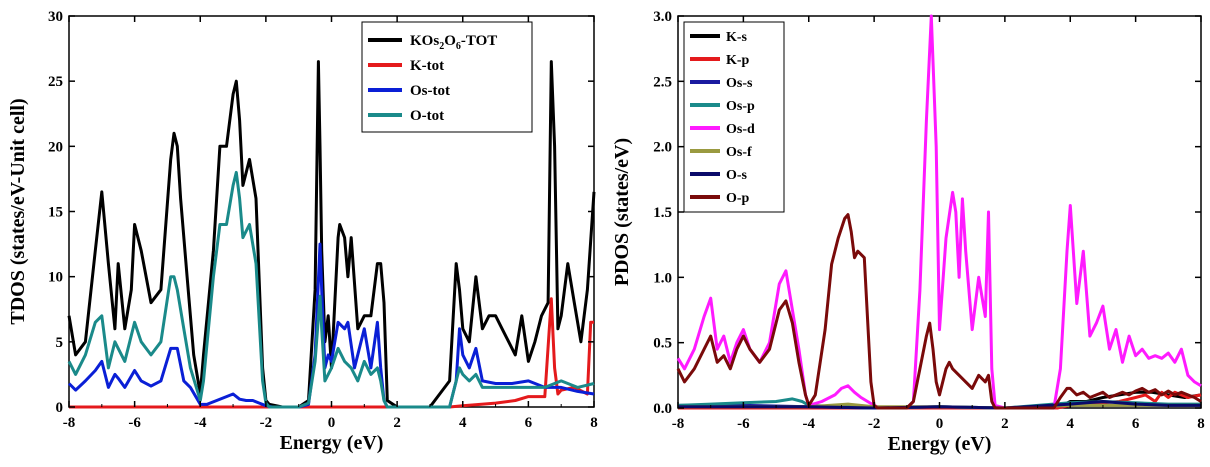 Image resolution: width=1210 pixels, height=467 pixels. I want to click on tdos-legend-label-total: KOs2O6-TOT, so click(453, 42).